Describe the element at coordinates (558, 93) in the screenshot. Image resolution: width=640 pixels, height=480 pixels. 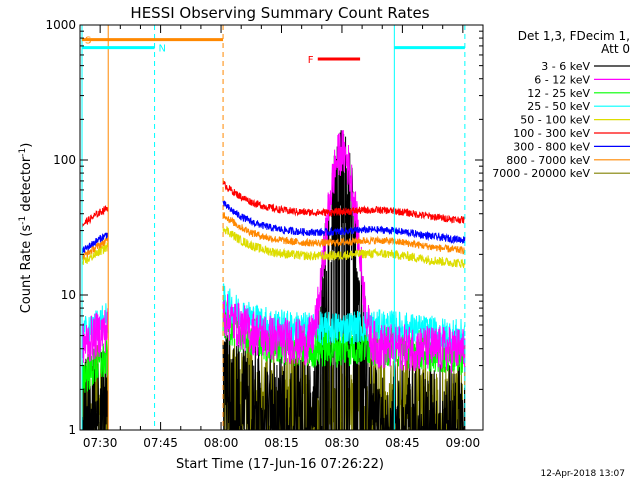
I see `legend-label-12-25-kev: 12 - 25 keV` at that location.